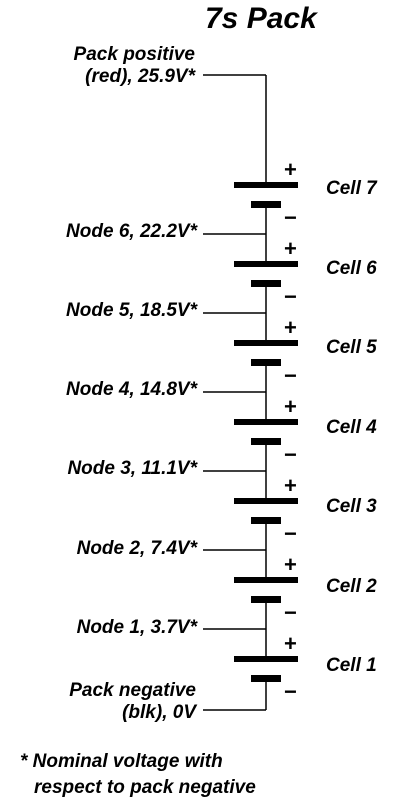  I want to click on cell-2-label: Cell 2, so click(351, 586).